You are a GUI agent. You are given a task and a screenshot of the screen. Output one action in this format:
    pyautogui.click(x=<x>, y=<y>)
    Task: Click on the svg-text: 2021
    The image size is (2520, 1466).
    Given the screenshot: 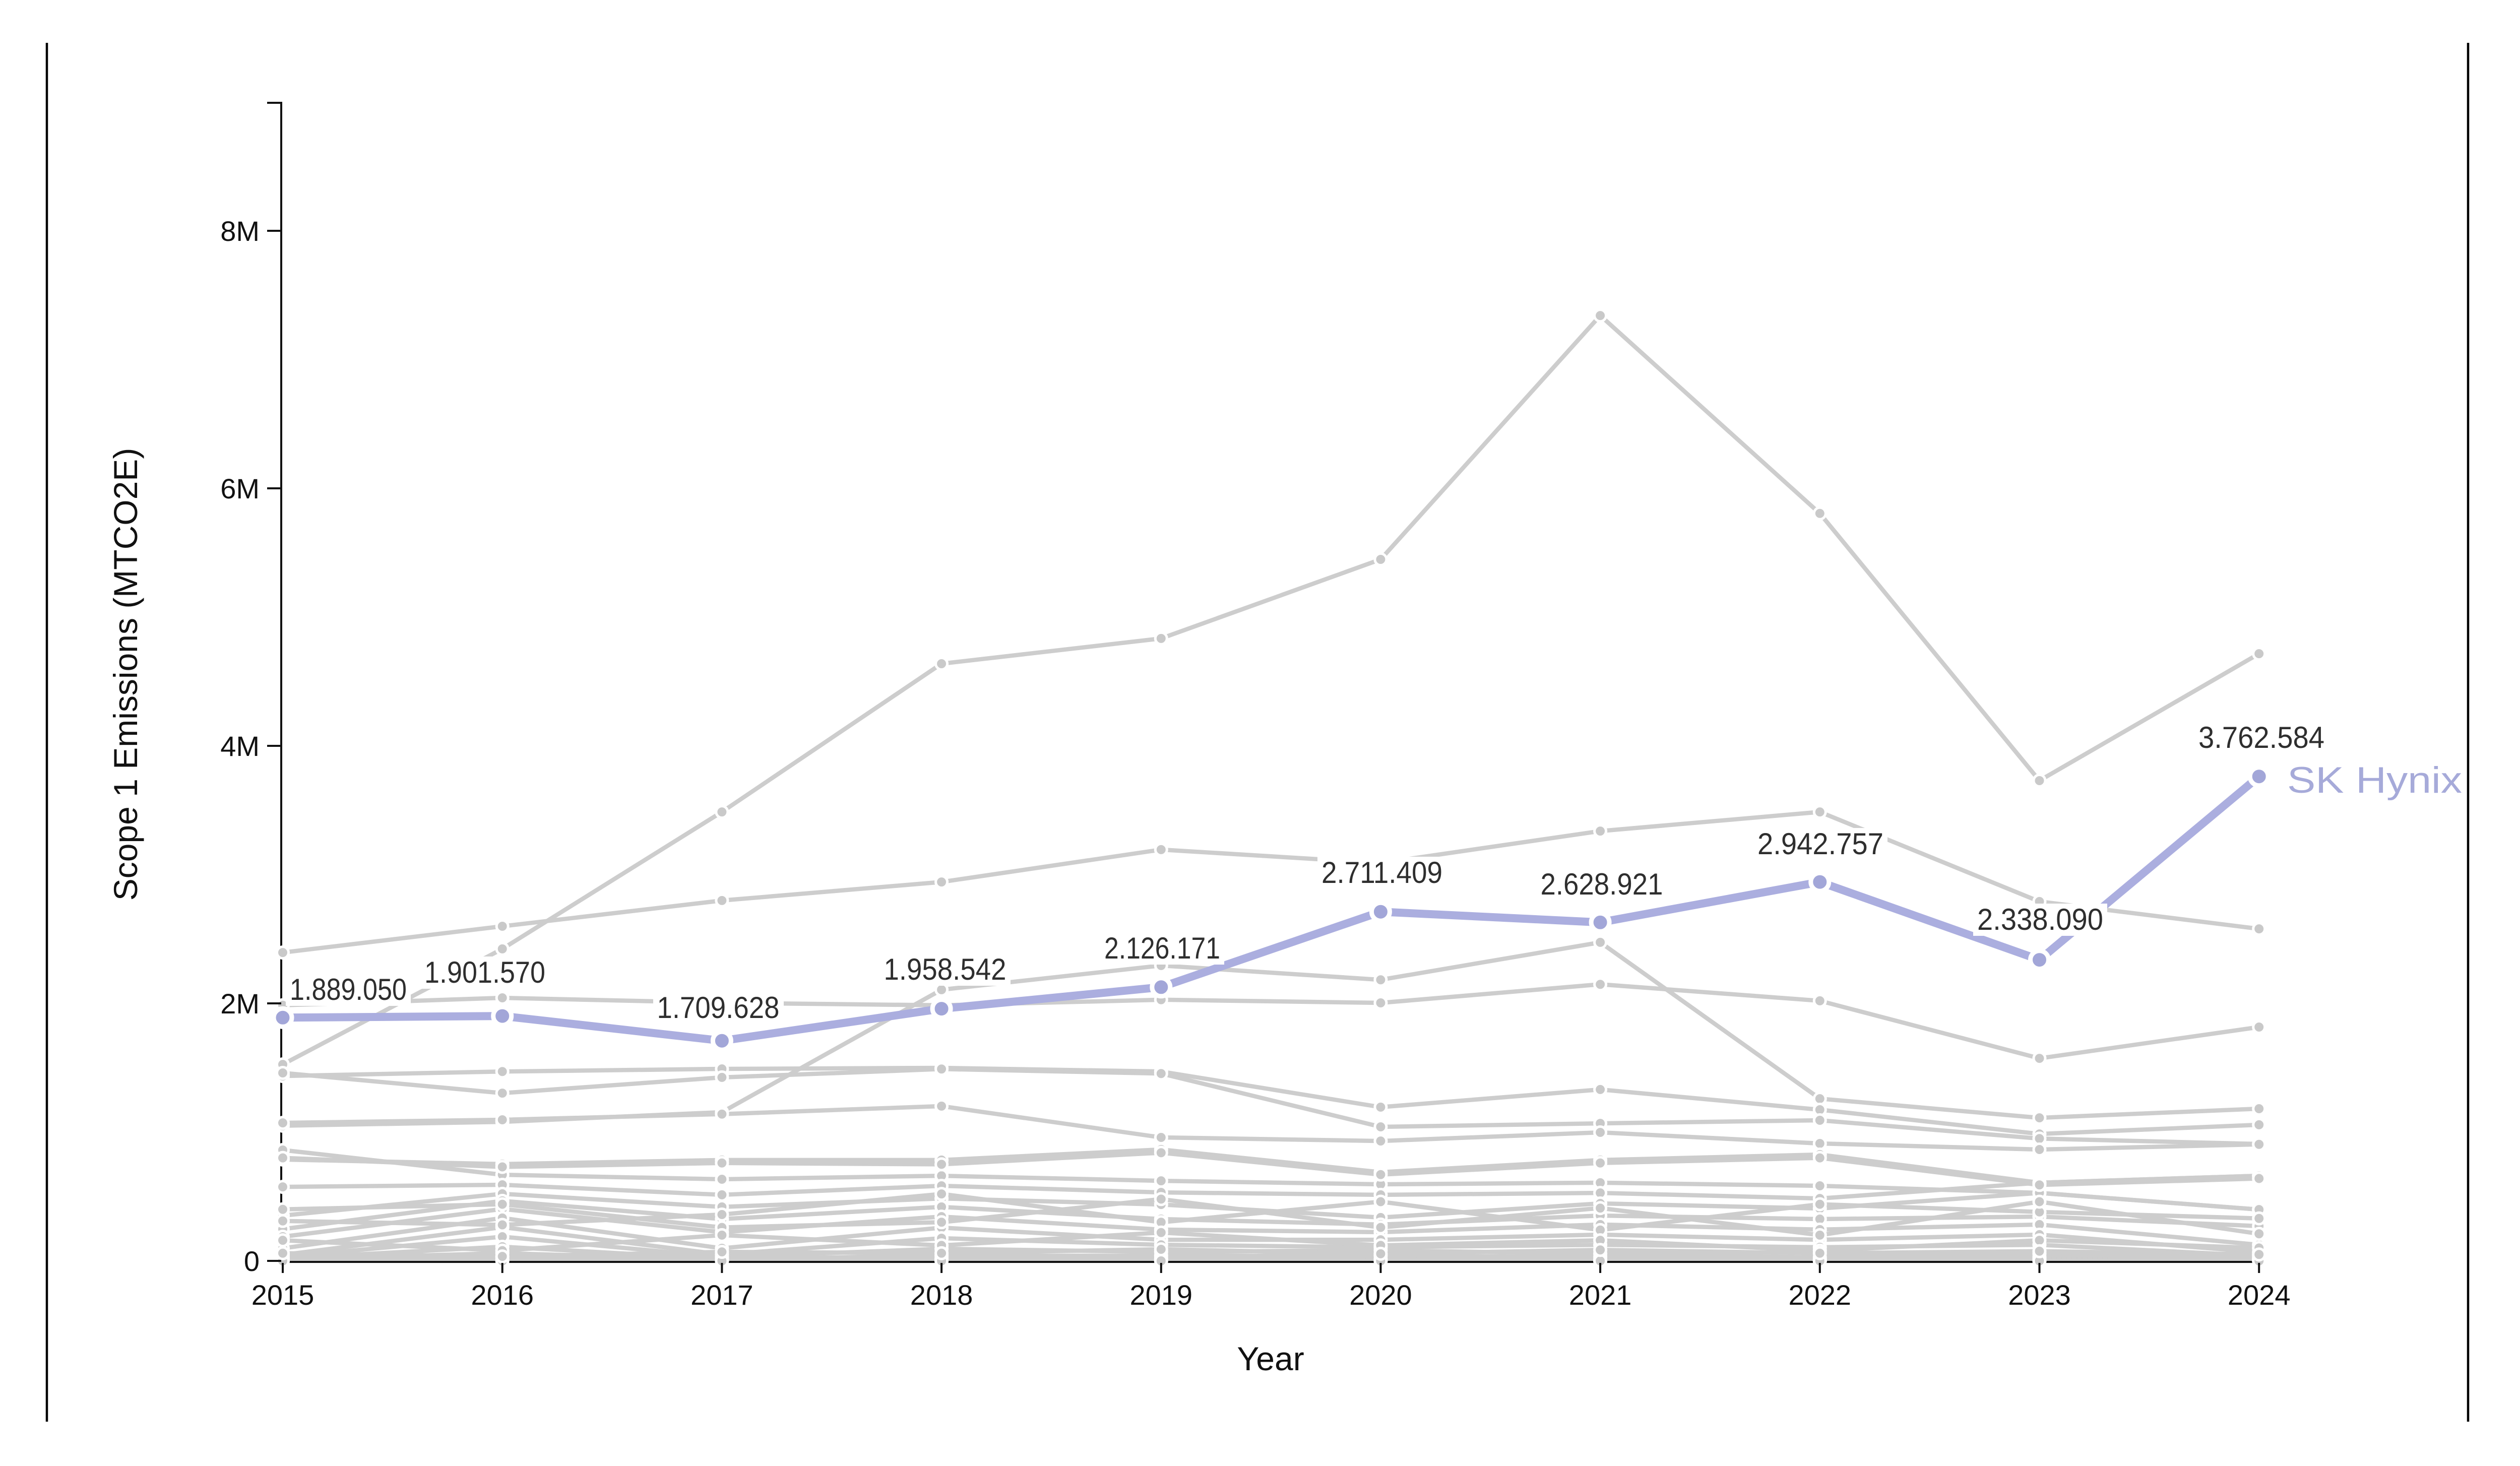 What is the action you would take?
    pyautogui.click(x=1600, y=1295)
    